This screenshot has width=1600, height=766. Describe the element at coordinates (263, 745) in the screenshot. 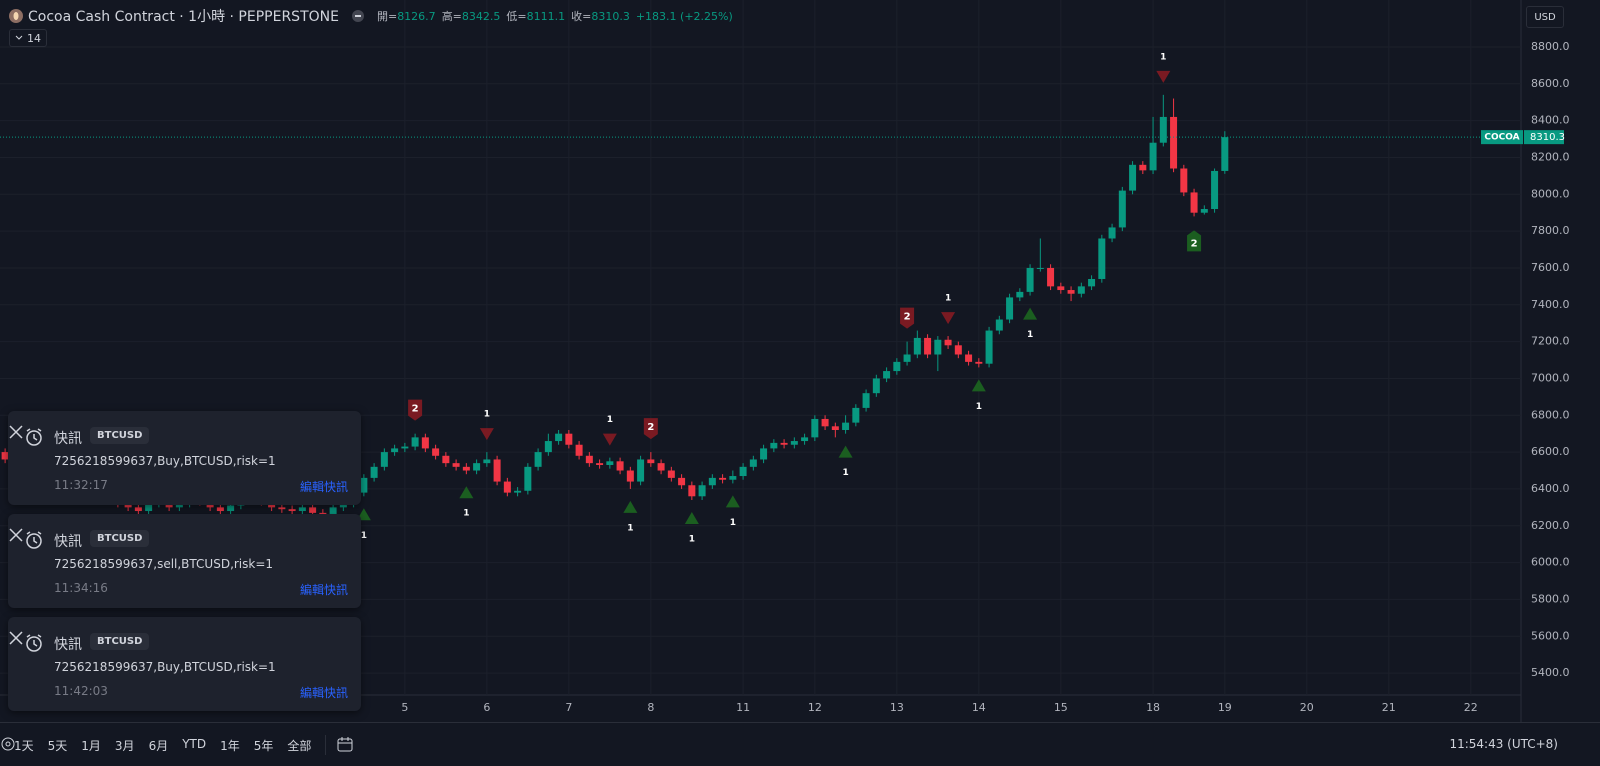

I see `range-button: 5年` at that location.